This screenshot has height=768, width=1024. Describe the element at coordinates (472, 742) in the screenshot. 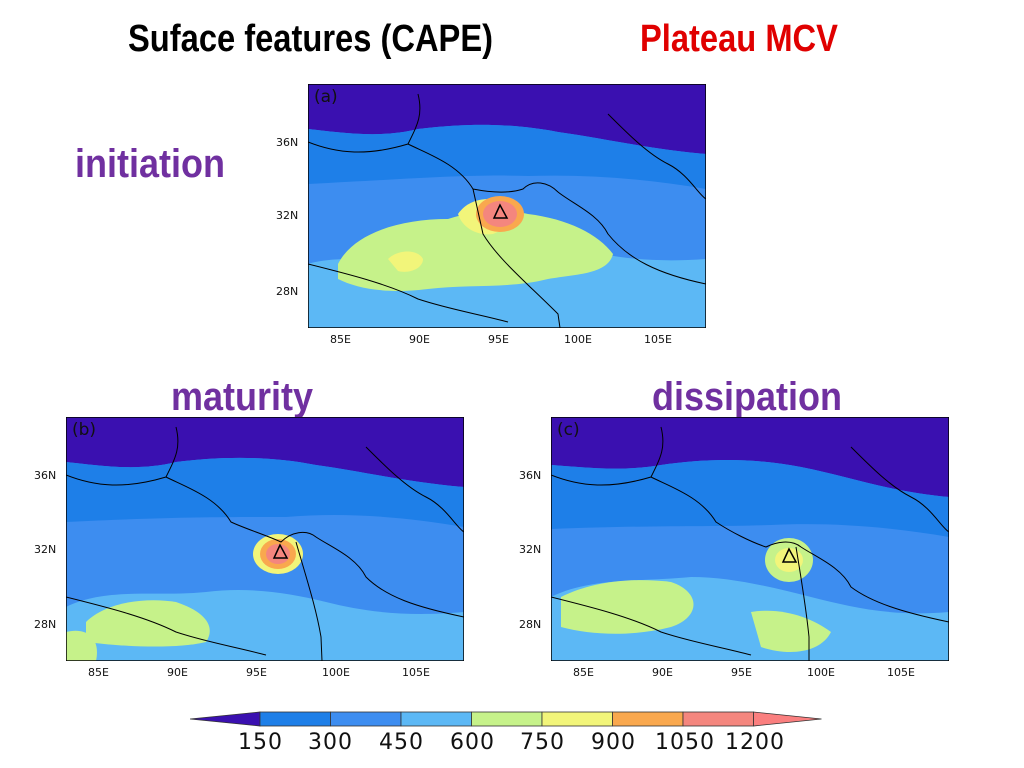

I see `colorbar-label: 600` at that location.